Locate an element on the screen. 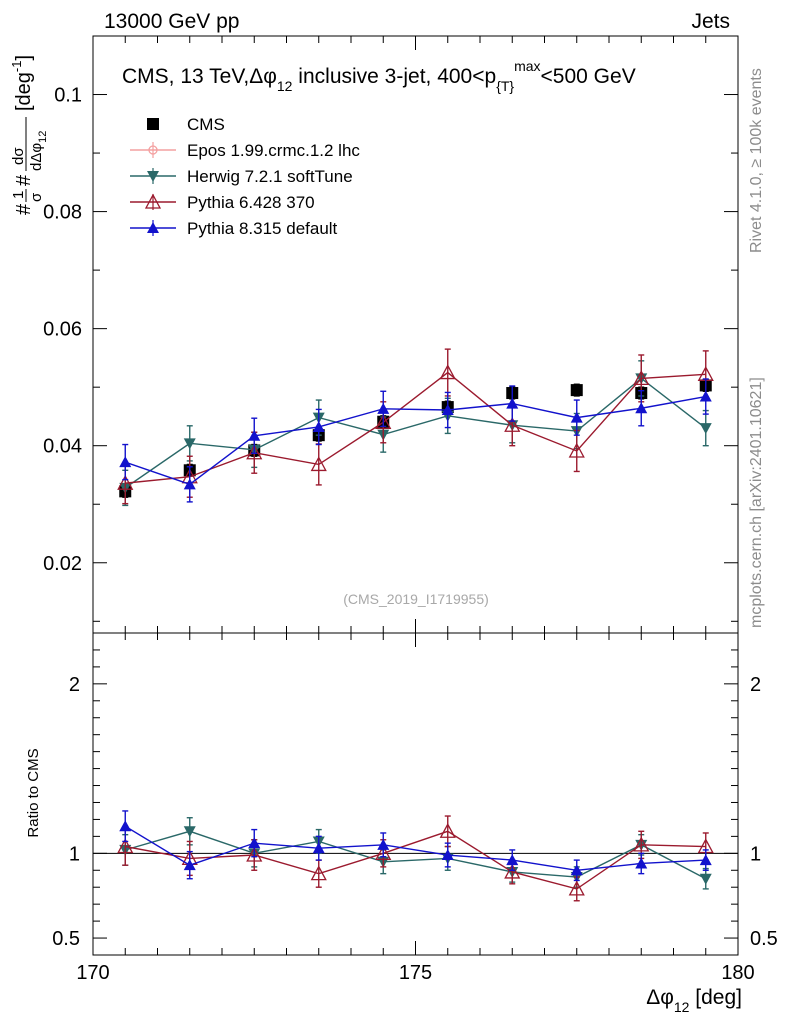  legend-item: Epos 1.99.crmc.1.2 lhc is located at coordinates (245, 150).